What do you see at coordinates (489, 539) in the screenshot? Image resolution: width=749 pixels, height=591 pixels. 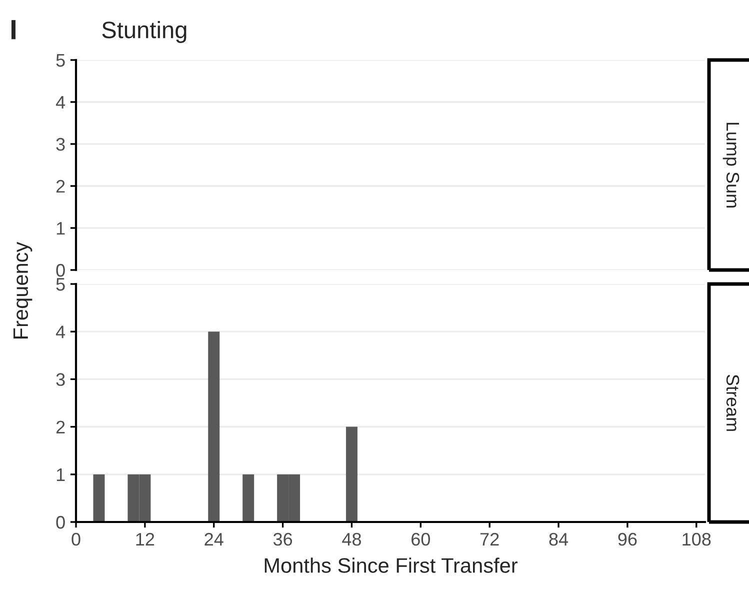 I see `x-tick-label: 72` at bounding box center [489, 539].